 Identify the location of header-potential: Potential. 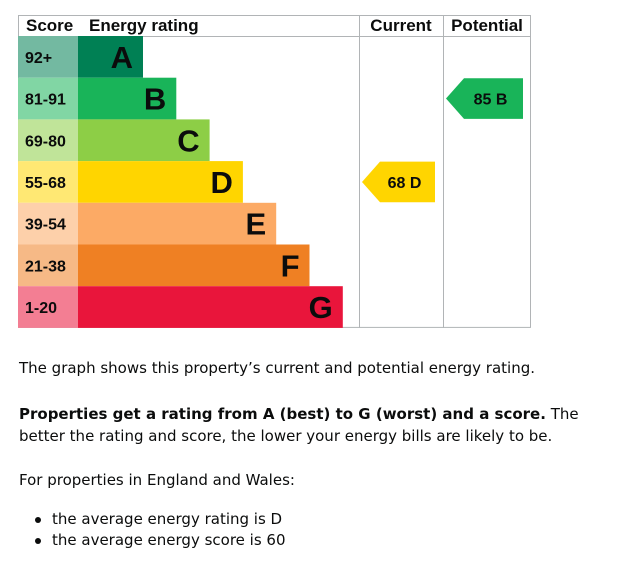
(487, 25).